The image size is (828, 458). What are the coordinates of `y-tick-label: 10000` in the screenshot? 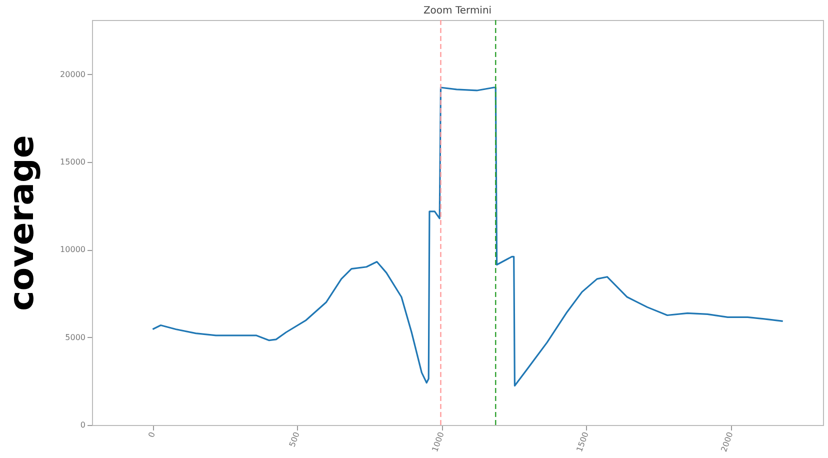 It's located at (73, 249).